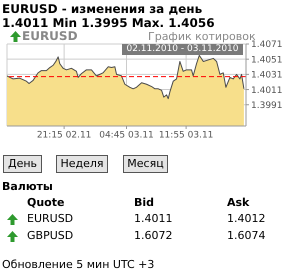 Image resolution: width=282 pixels, height=274 pixels. What do you see at coordinates (238, 202) in the screenshot?
I see `text: Ask` at bounding box center [238, 202].